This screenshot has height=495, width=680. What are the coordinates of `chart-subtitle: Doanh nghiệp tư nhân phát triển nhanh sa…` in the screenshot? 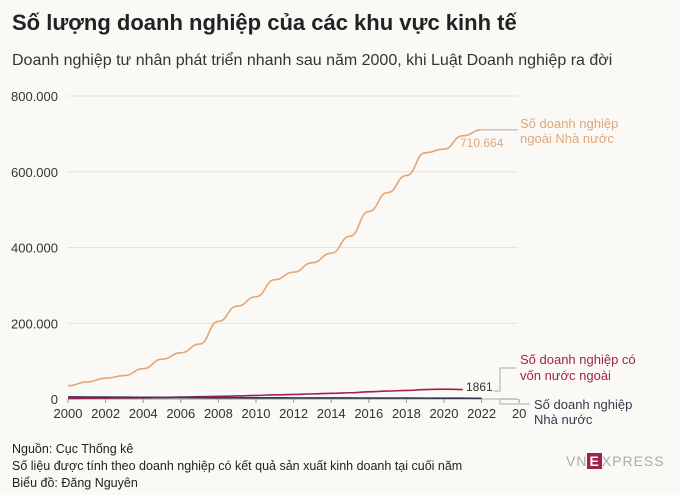 It's located at (312, 60).